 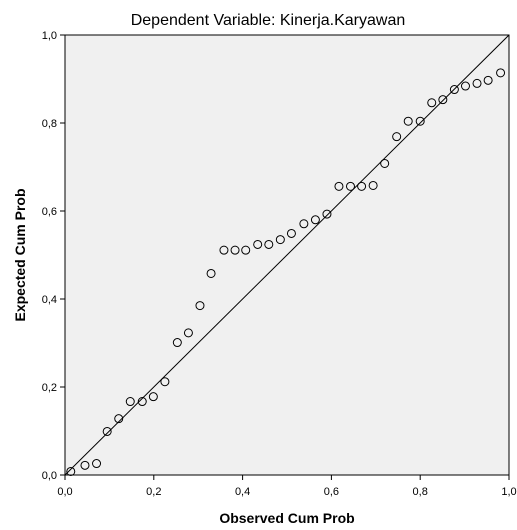 I want to click on chart-title: Dependent Variable: Kinerja.Karyawan, so click(x=268, y=20).